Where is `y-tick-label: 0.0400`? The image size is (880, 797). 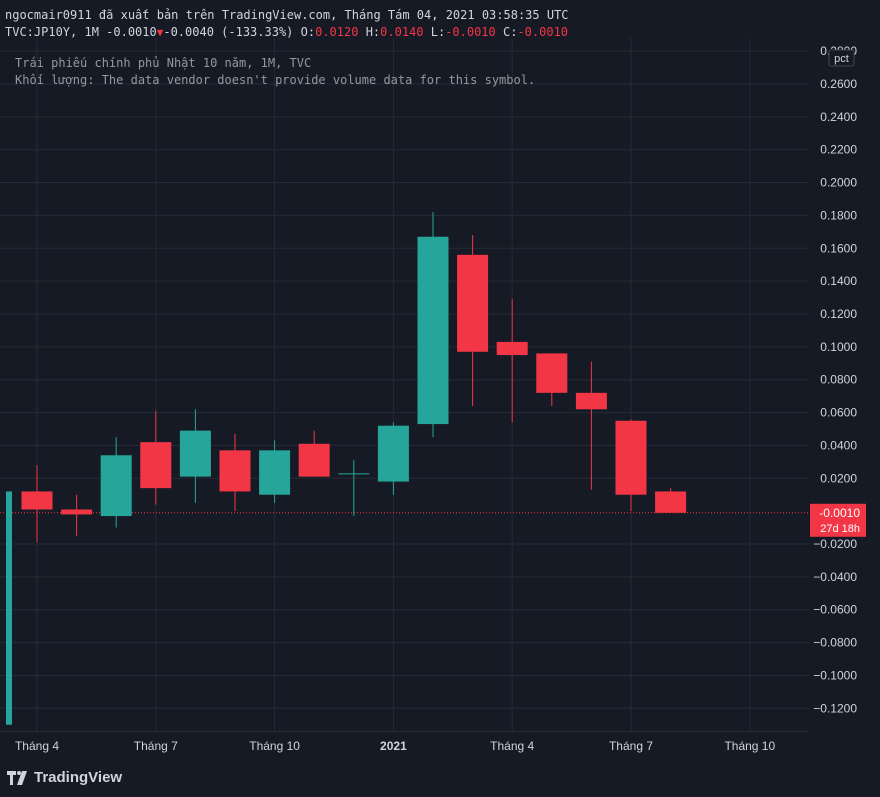 y-tick-label: 0.0400 is located at coordinates (838, 445).